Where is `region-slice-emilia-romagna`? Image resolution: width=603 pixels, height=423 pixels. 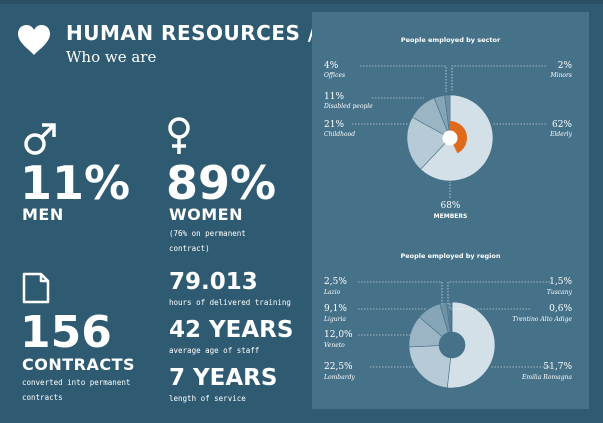 region-slice-emilia-romagna is located at coordinates (471, 345).